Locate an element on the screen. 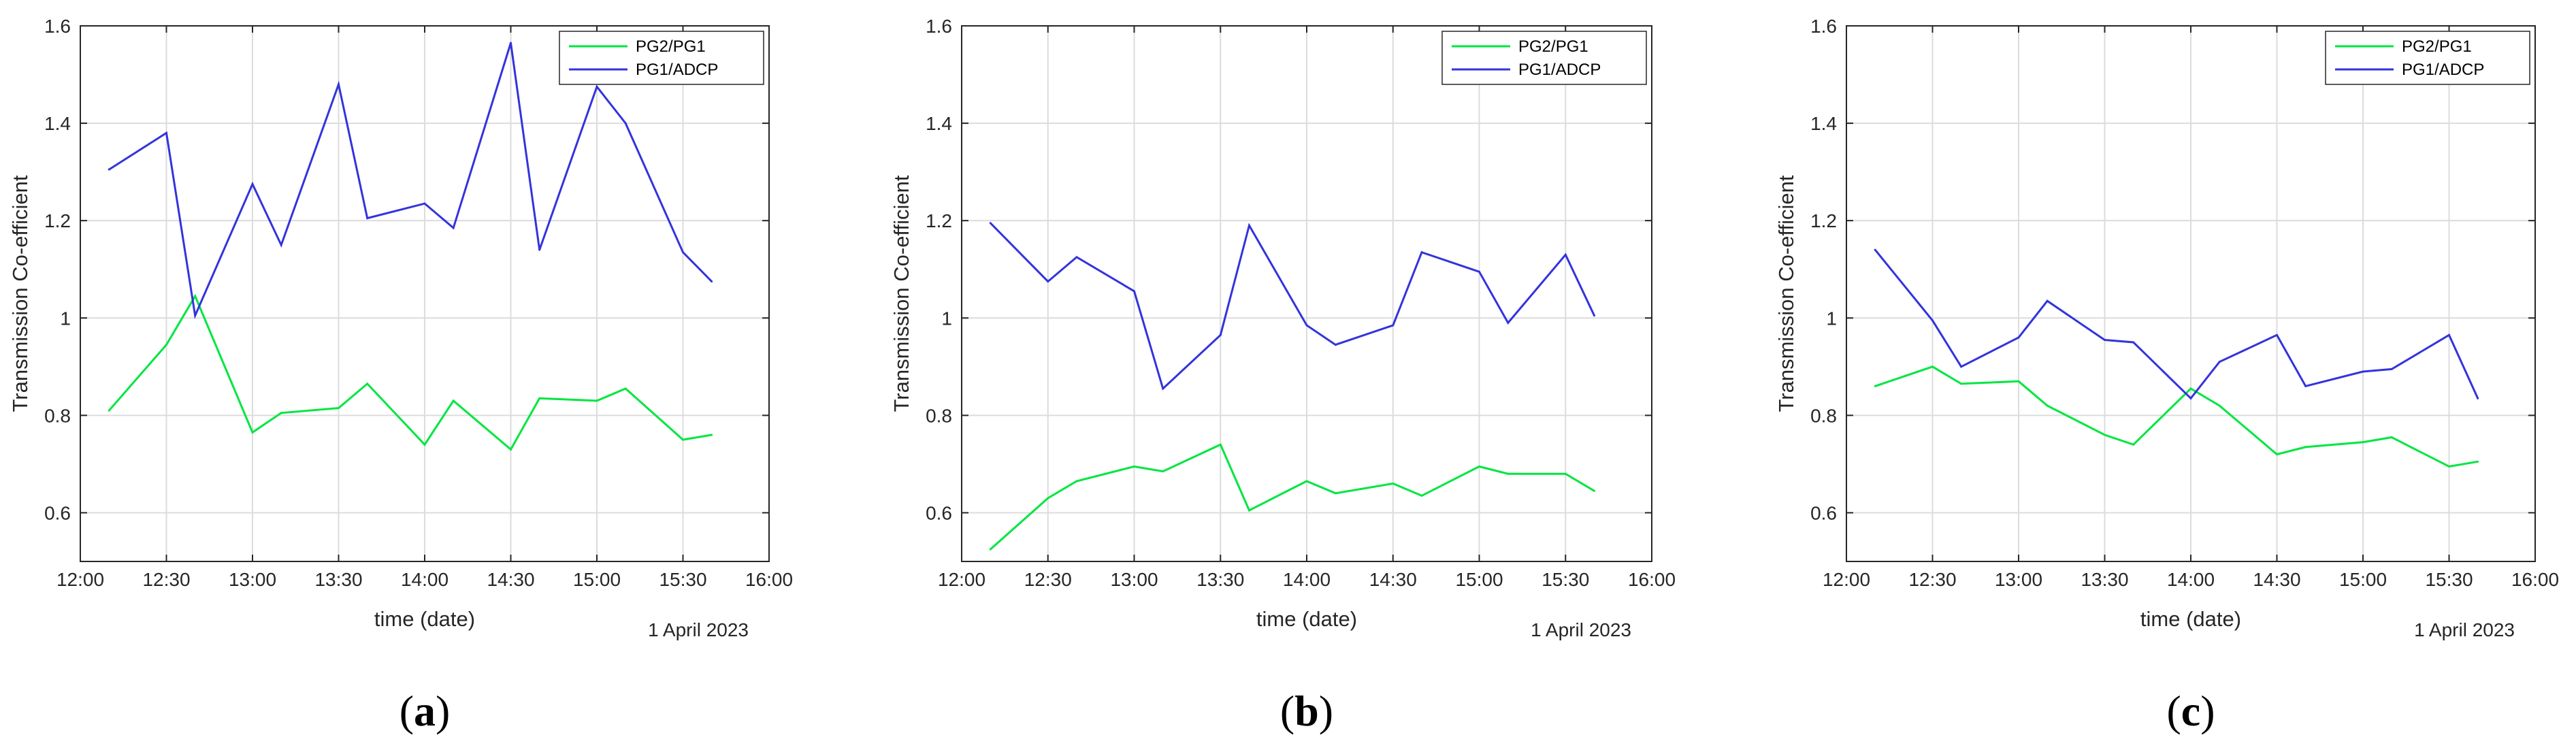 This screenshot has height=752, width=2576. y-tick-label: 0.8 is located at coordinates (57, 415).